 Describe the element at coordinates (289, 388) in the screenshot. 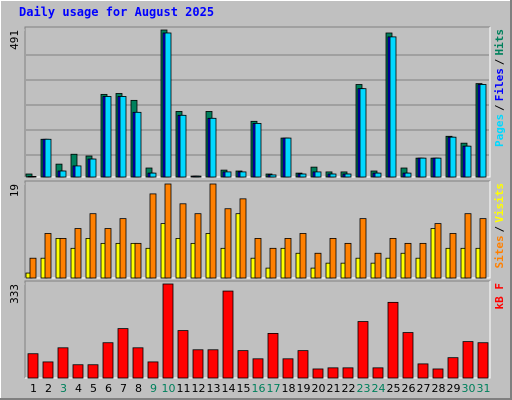

I see `x-tick-label: 18` at that location.